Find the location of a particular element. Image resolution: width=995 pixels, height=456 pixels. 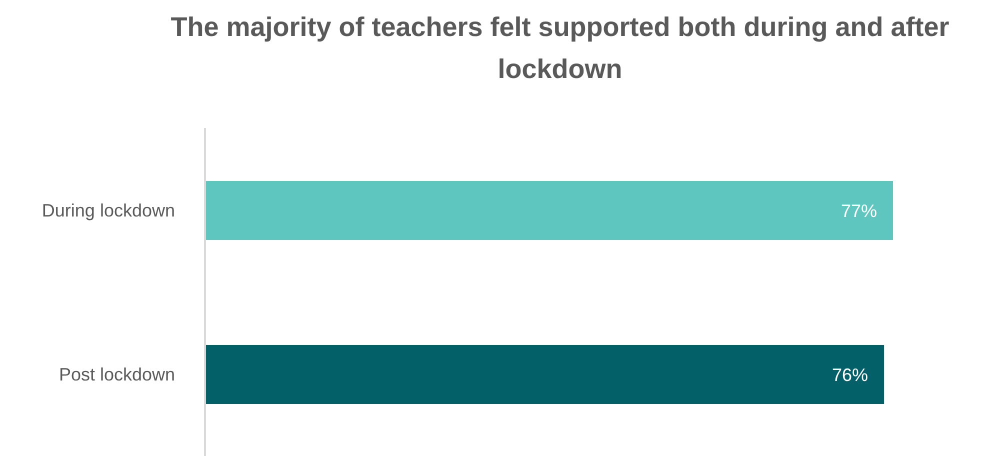

chart-title: The majority of teachers felt supported both during and after lockdown is located at coordinates (560, 48).